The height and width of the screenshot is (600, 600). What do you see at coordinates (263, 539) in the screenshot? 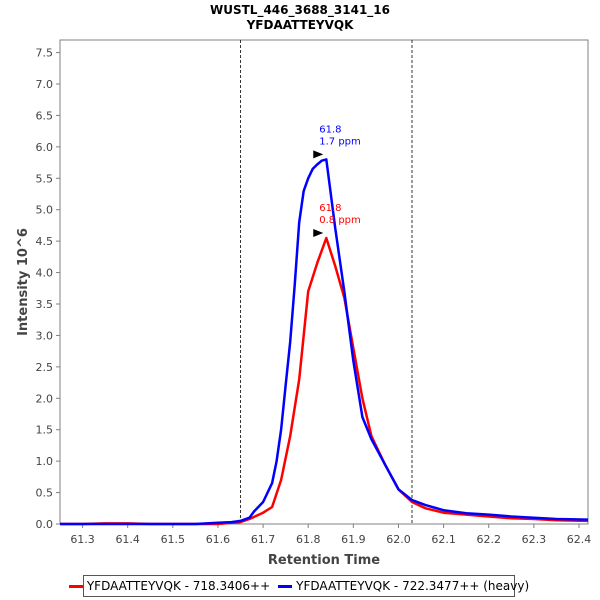
I see `x-tick-label: 61.7` at bounding box center [263, 539].